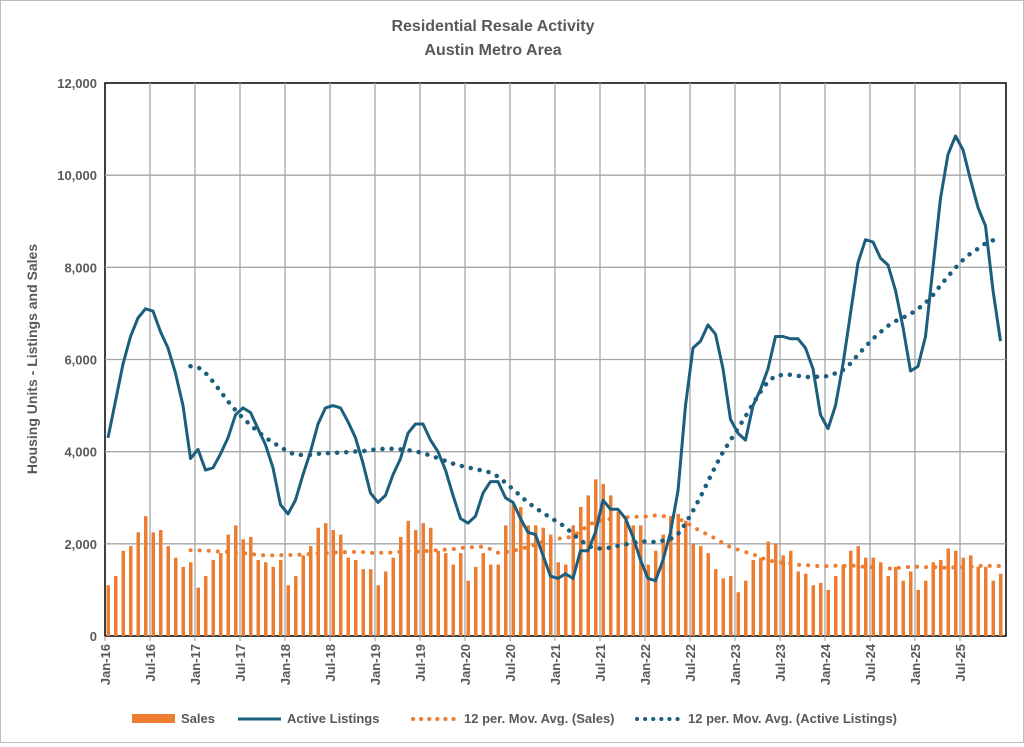 The width and height of the screenshot is (1024, 747). Describe the element at coordinates (80, 544) in the screenshot. I see `y-tick-label: 2,000` at that location.